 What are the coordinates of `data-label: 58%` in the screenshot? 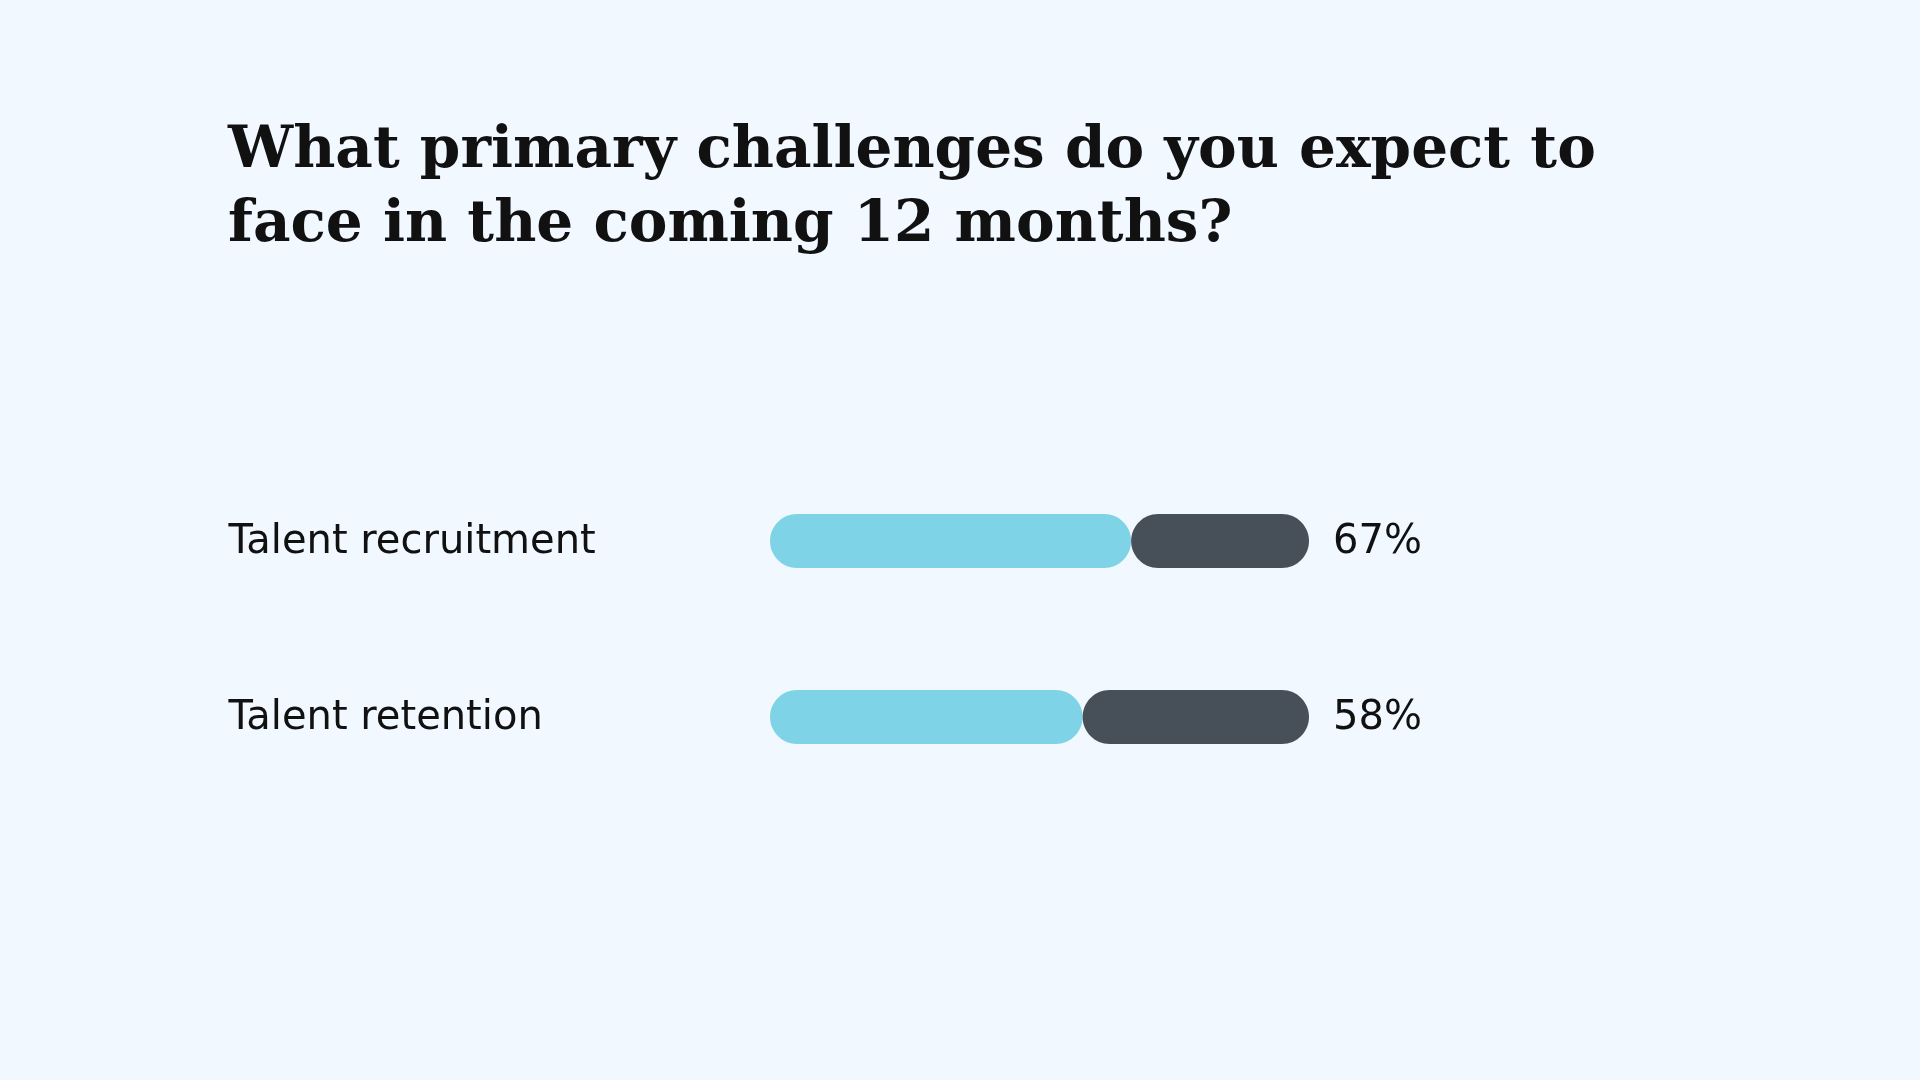 It's located at (1377, 715).